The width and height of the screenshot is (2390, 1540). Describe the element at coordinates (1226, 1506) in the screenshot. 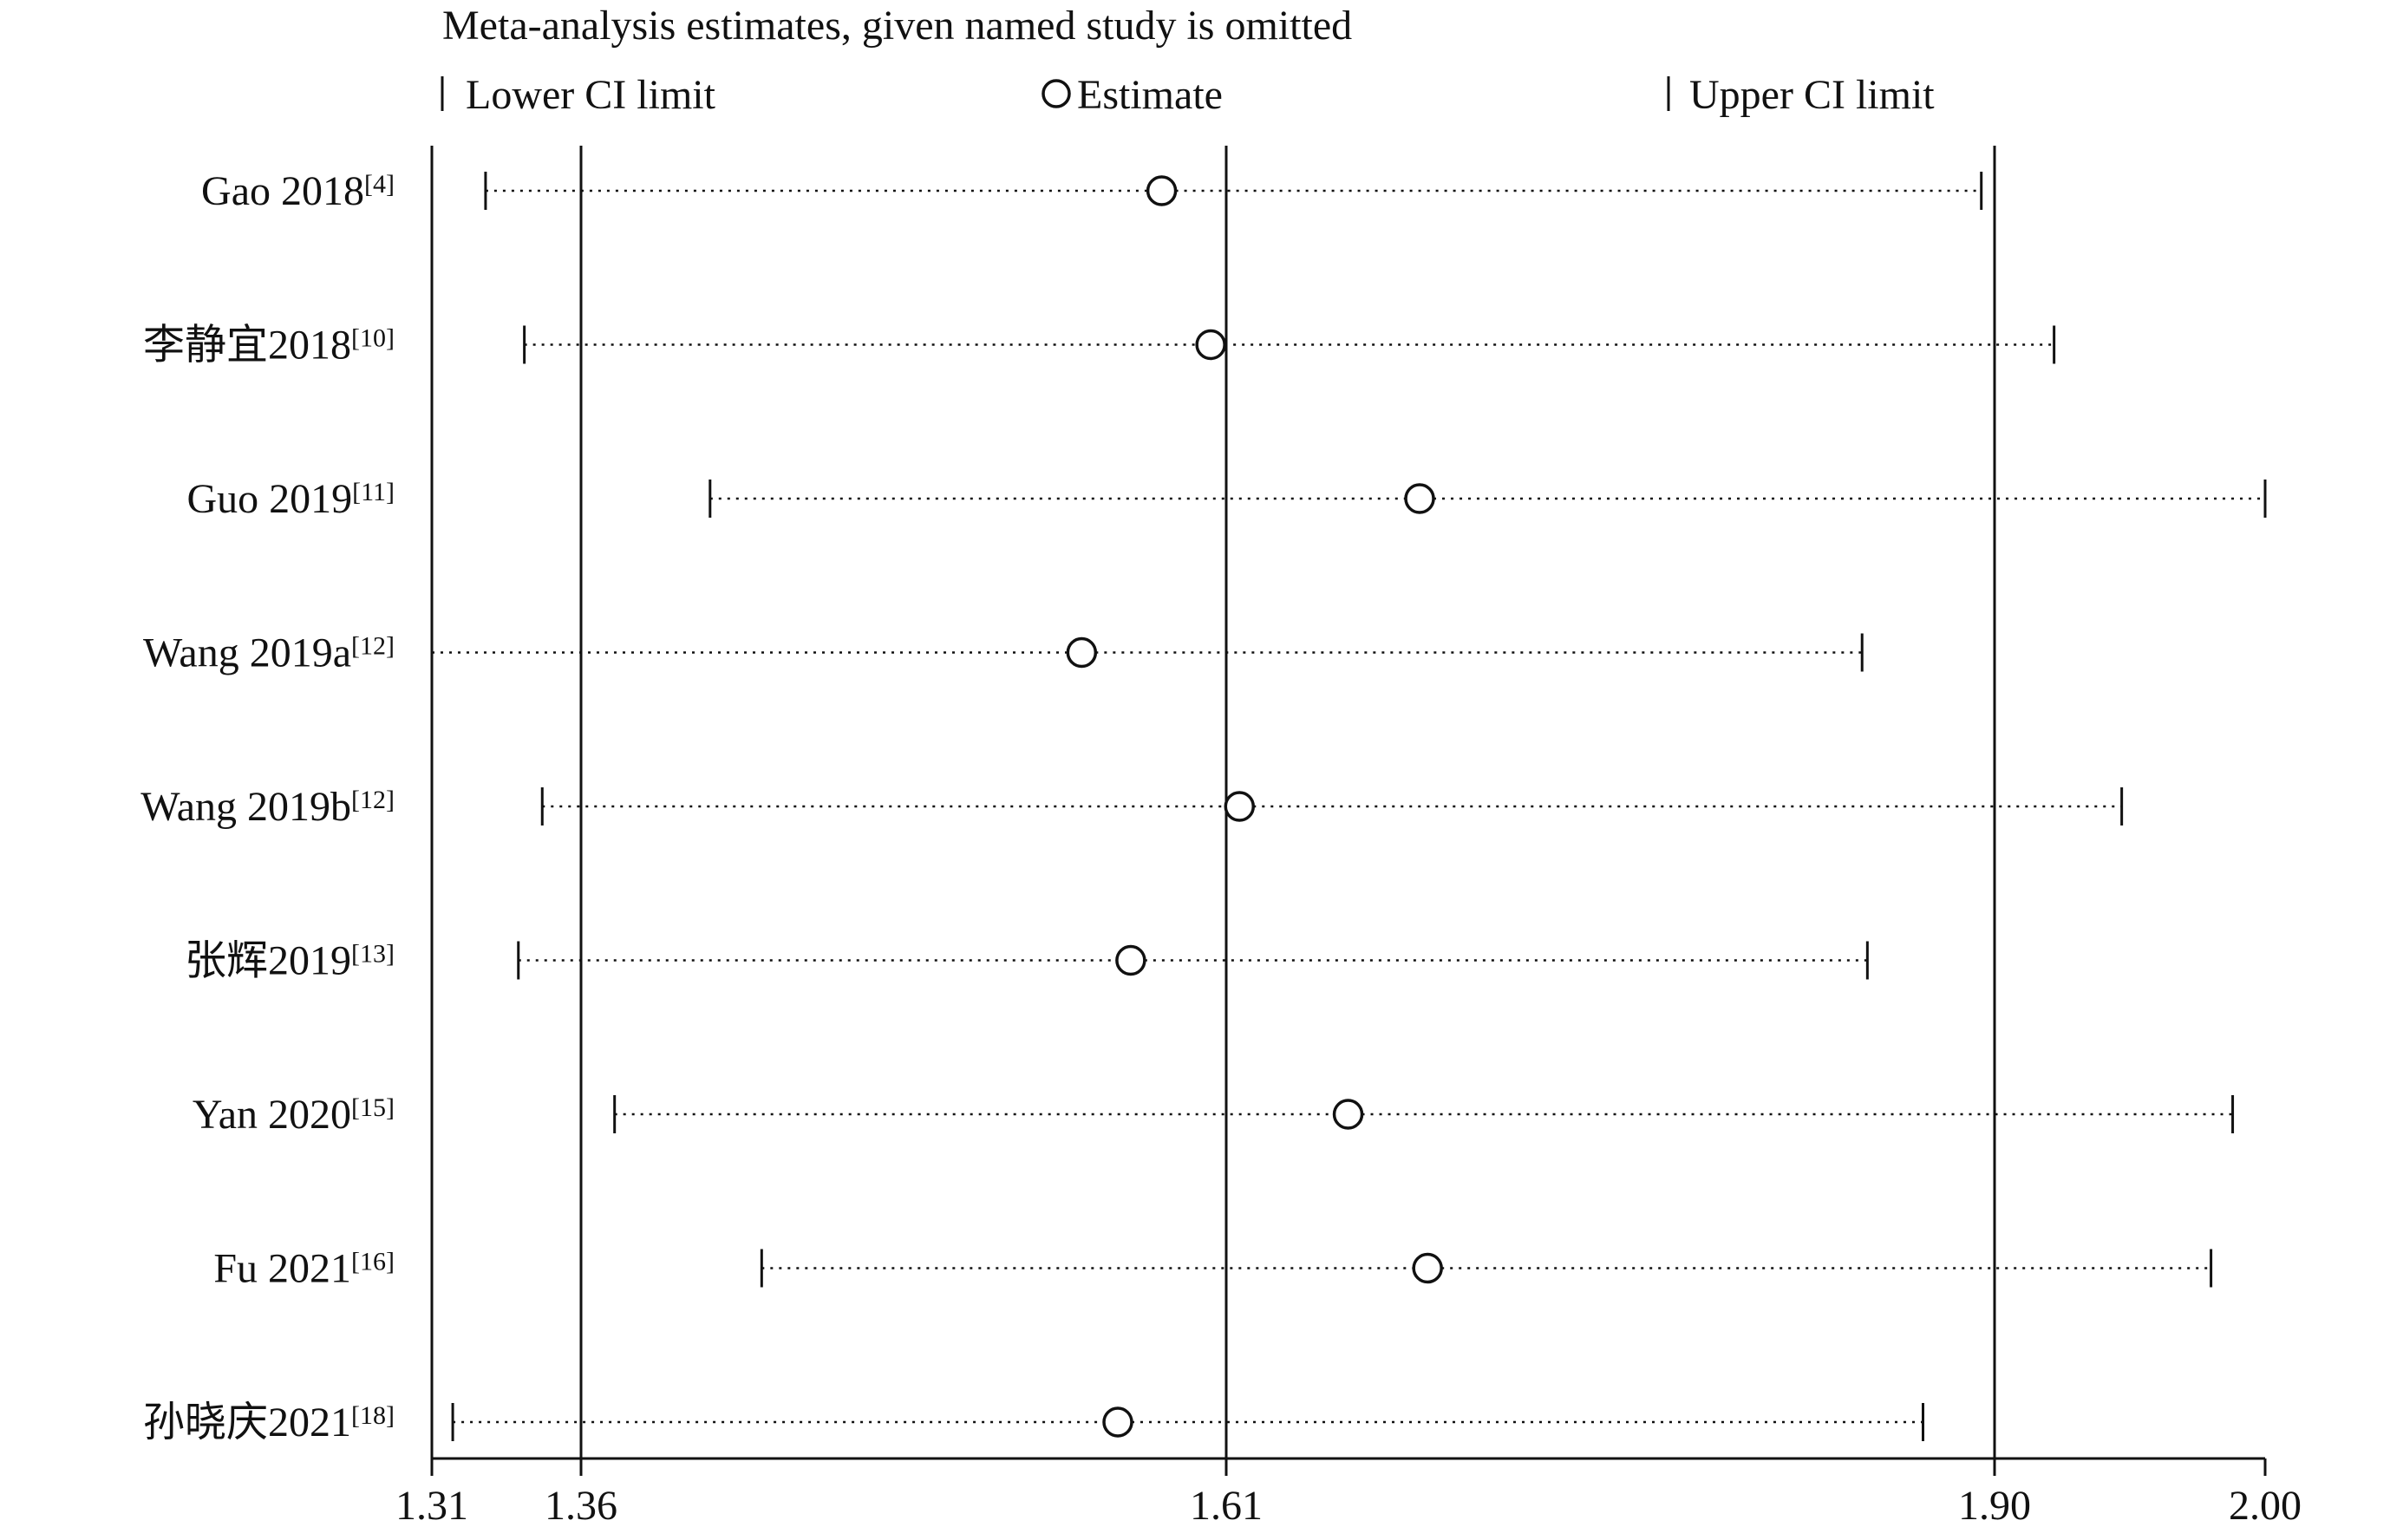

I see `x-tick-label-2: 1.61` at that location.